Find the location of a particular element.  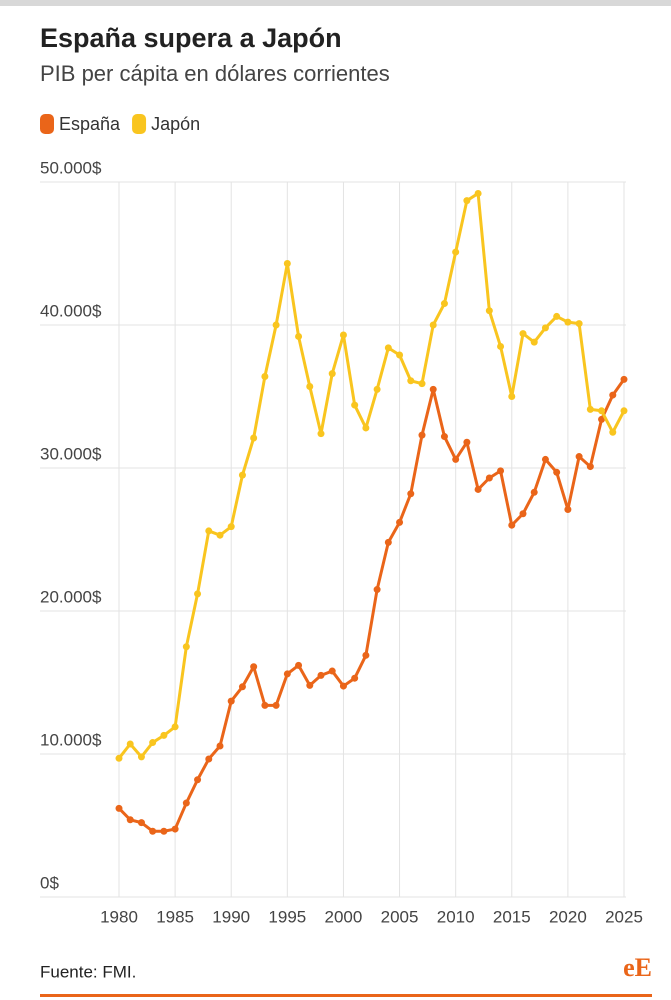

x-tick-label: 2000 is located at coordinates (344, 916).